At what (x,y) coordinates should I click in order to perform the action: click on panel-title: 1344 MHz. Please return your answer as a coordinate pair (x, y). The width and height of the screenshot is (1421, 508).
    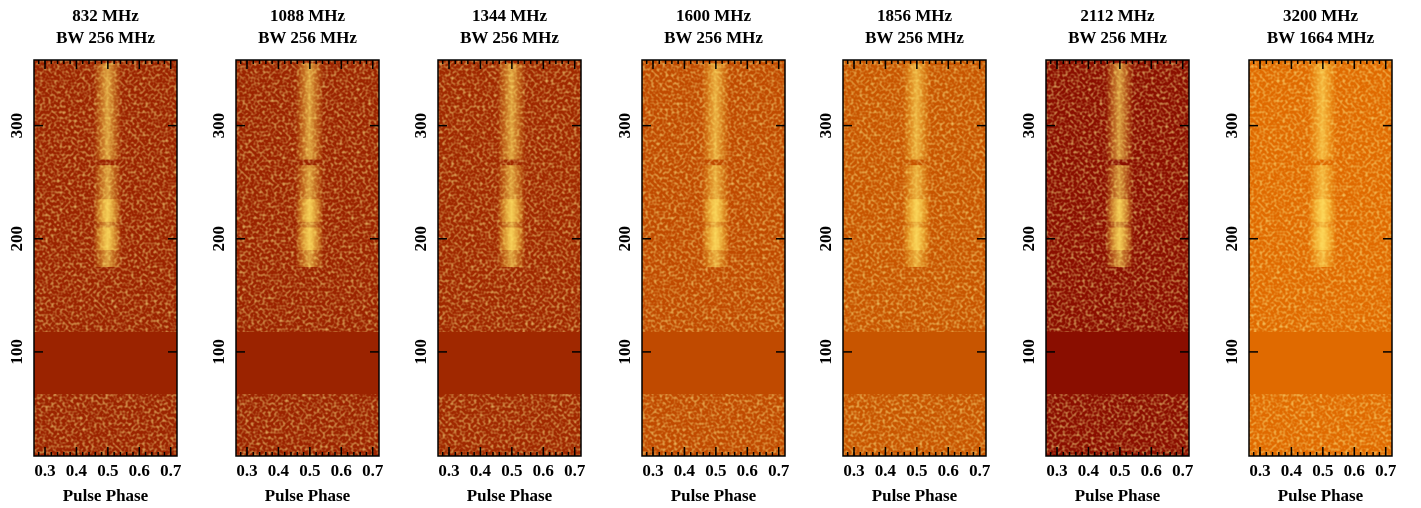
    Looking at the image, I should click on (510, 15).